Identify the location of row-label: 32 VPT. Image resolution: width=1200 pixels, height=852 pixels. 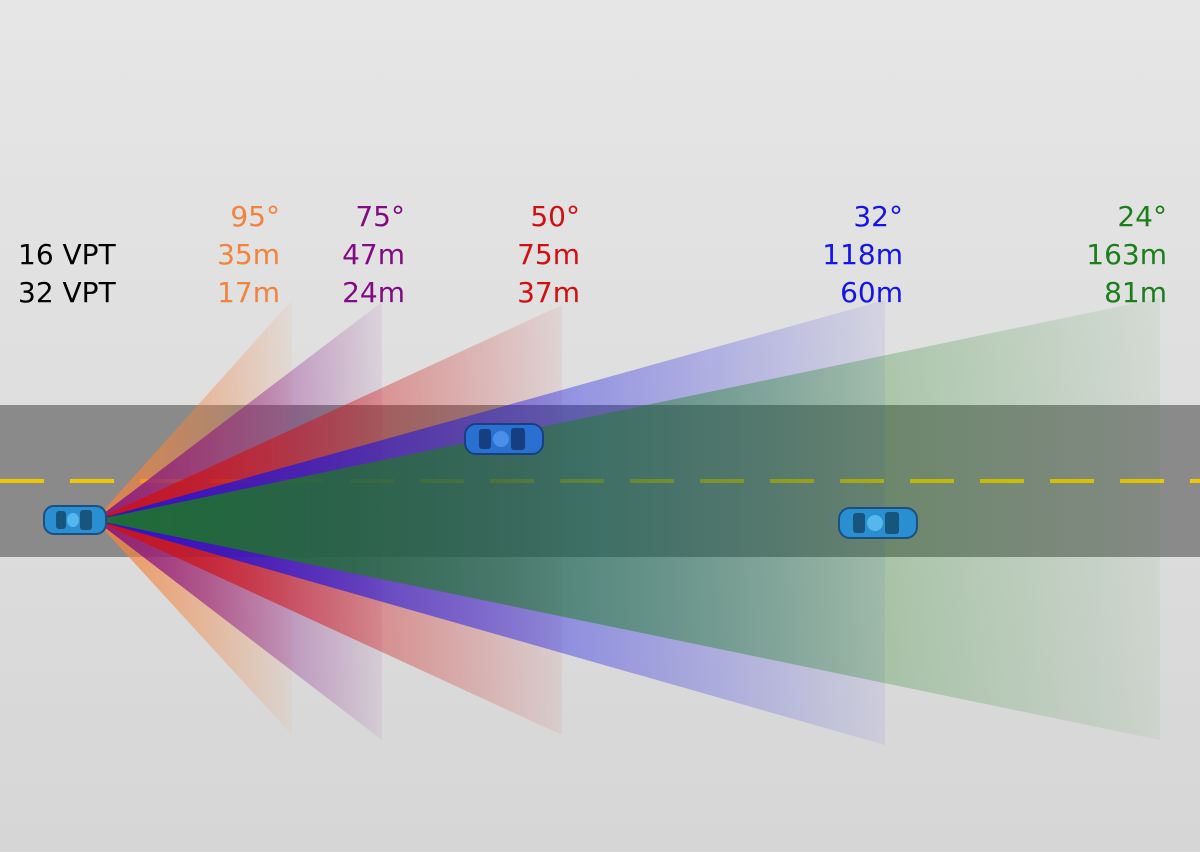
(67, 292).